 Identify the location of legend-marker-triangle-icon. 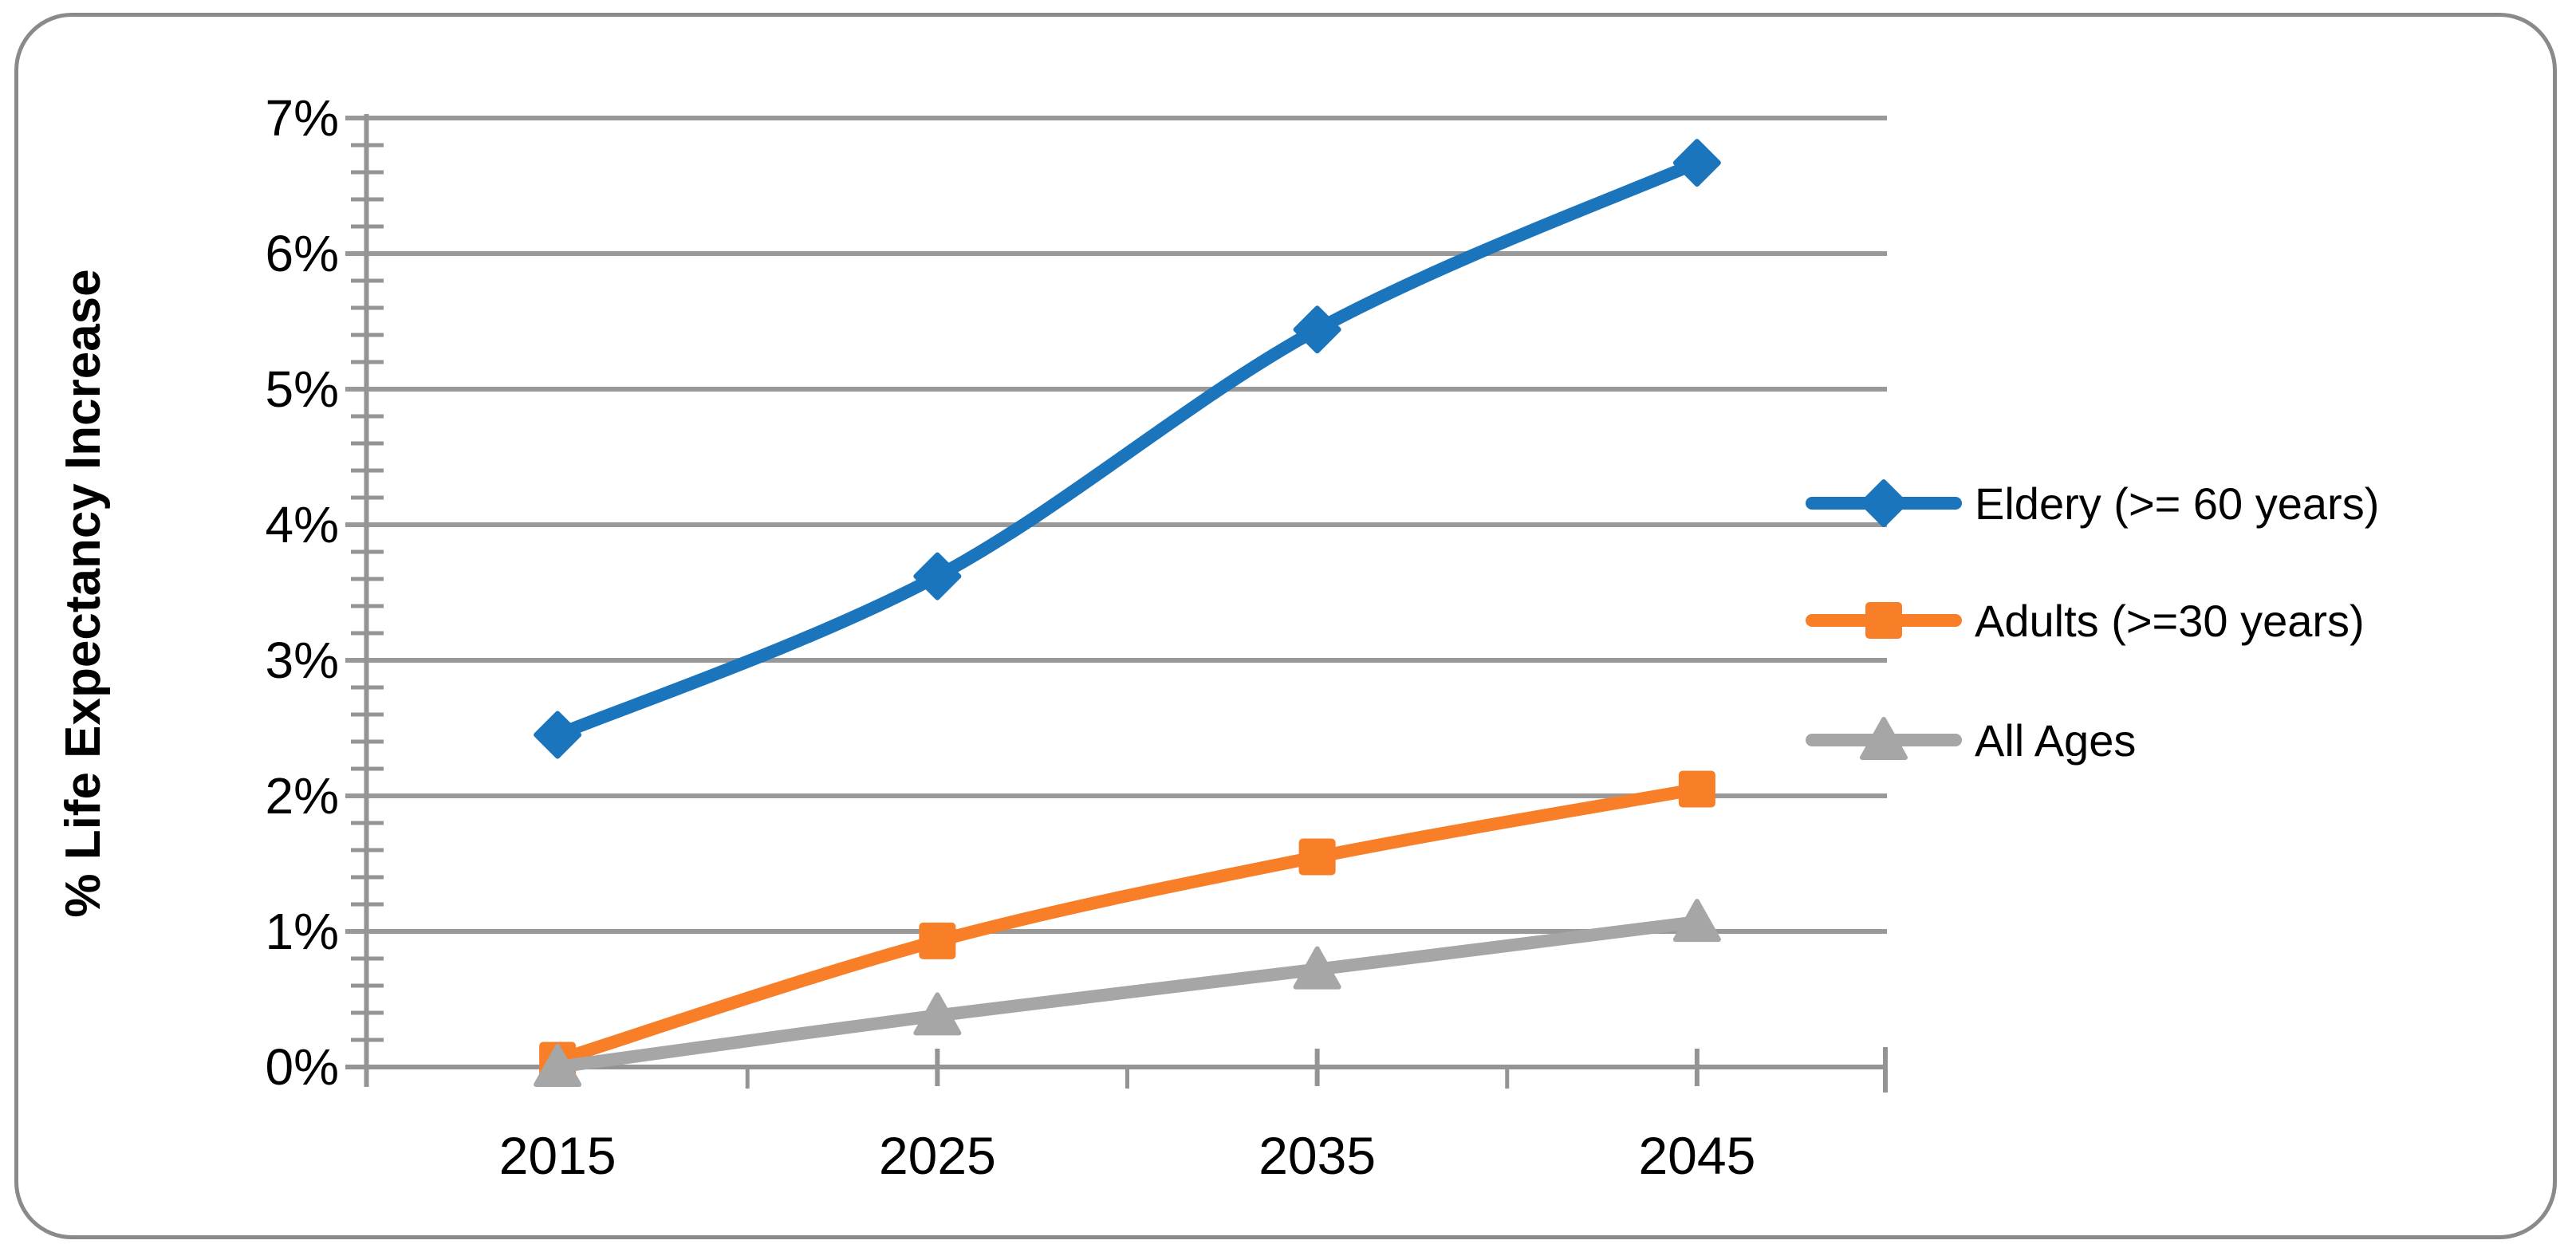
(1884, 738).